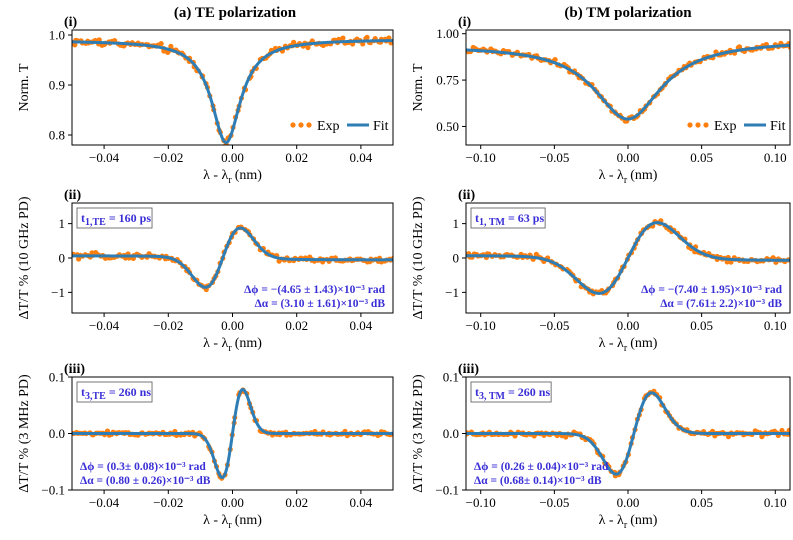 The width and height of the screenshot is (793, 540). What do you see at coordinates (74, 369) in the screenshot?
I see `panel-tag: (iii)` at bounding box center [74, 369].